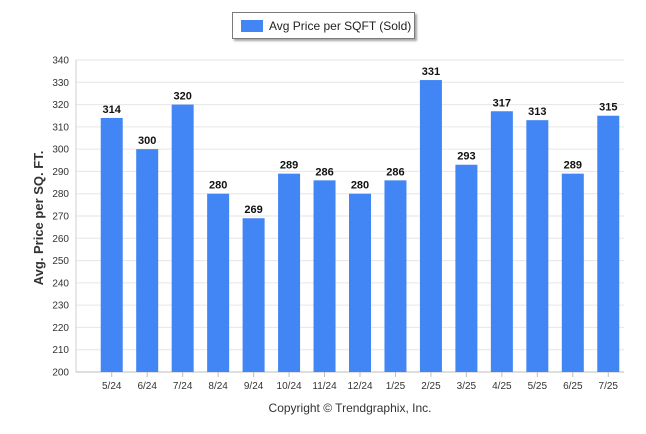  I want to click on y-tick-label: 240, so click(60, 283).